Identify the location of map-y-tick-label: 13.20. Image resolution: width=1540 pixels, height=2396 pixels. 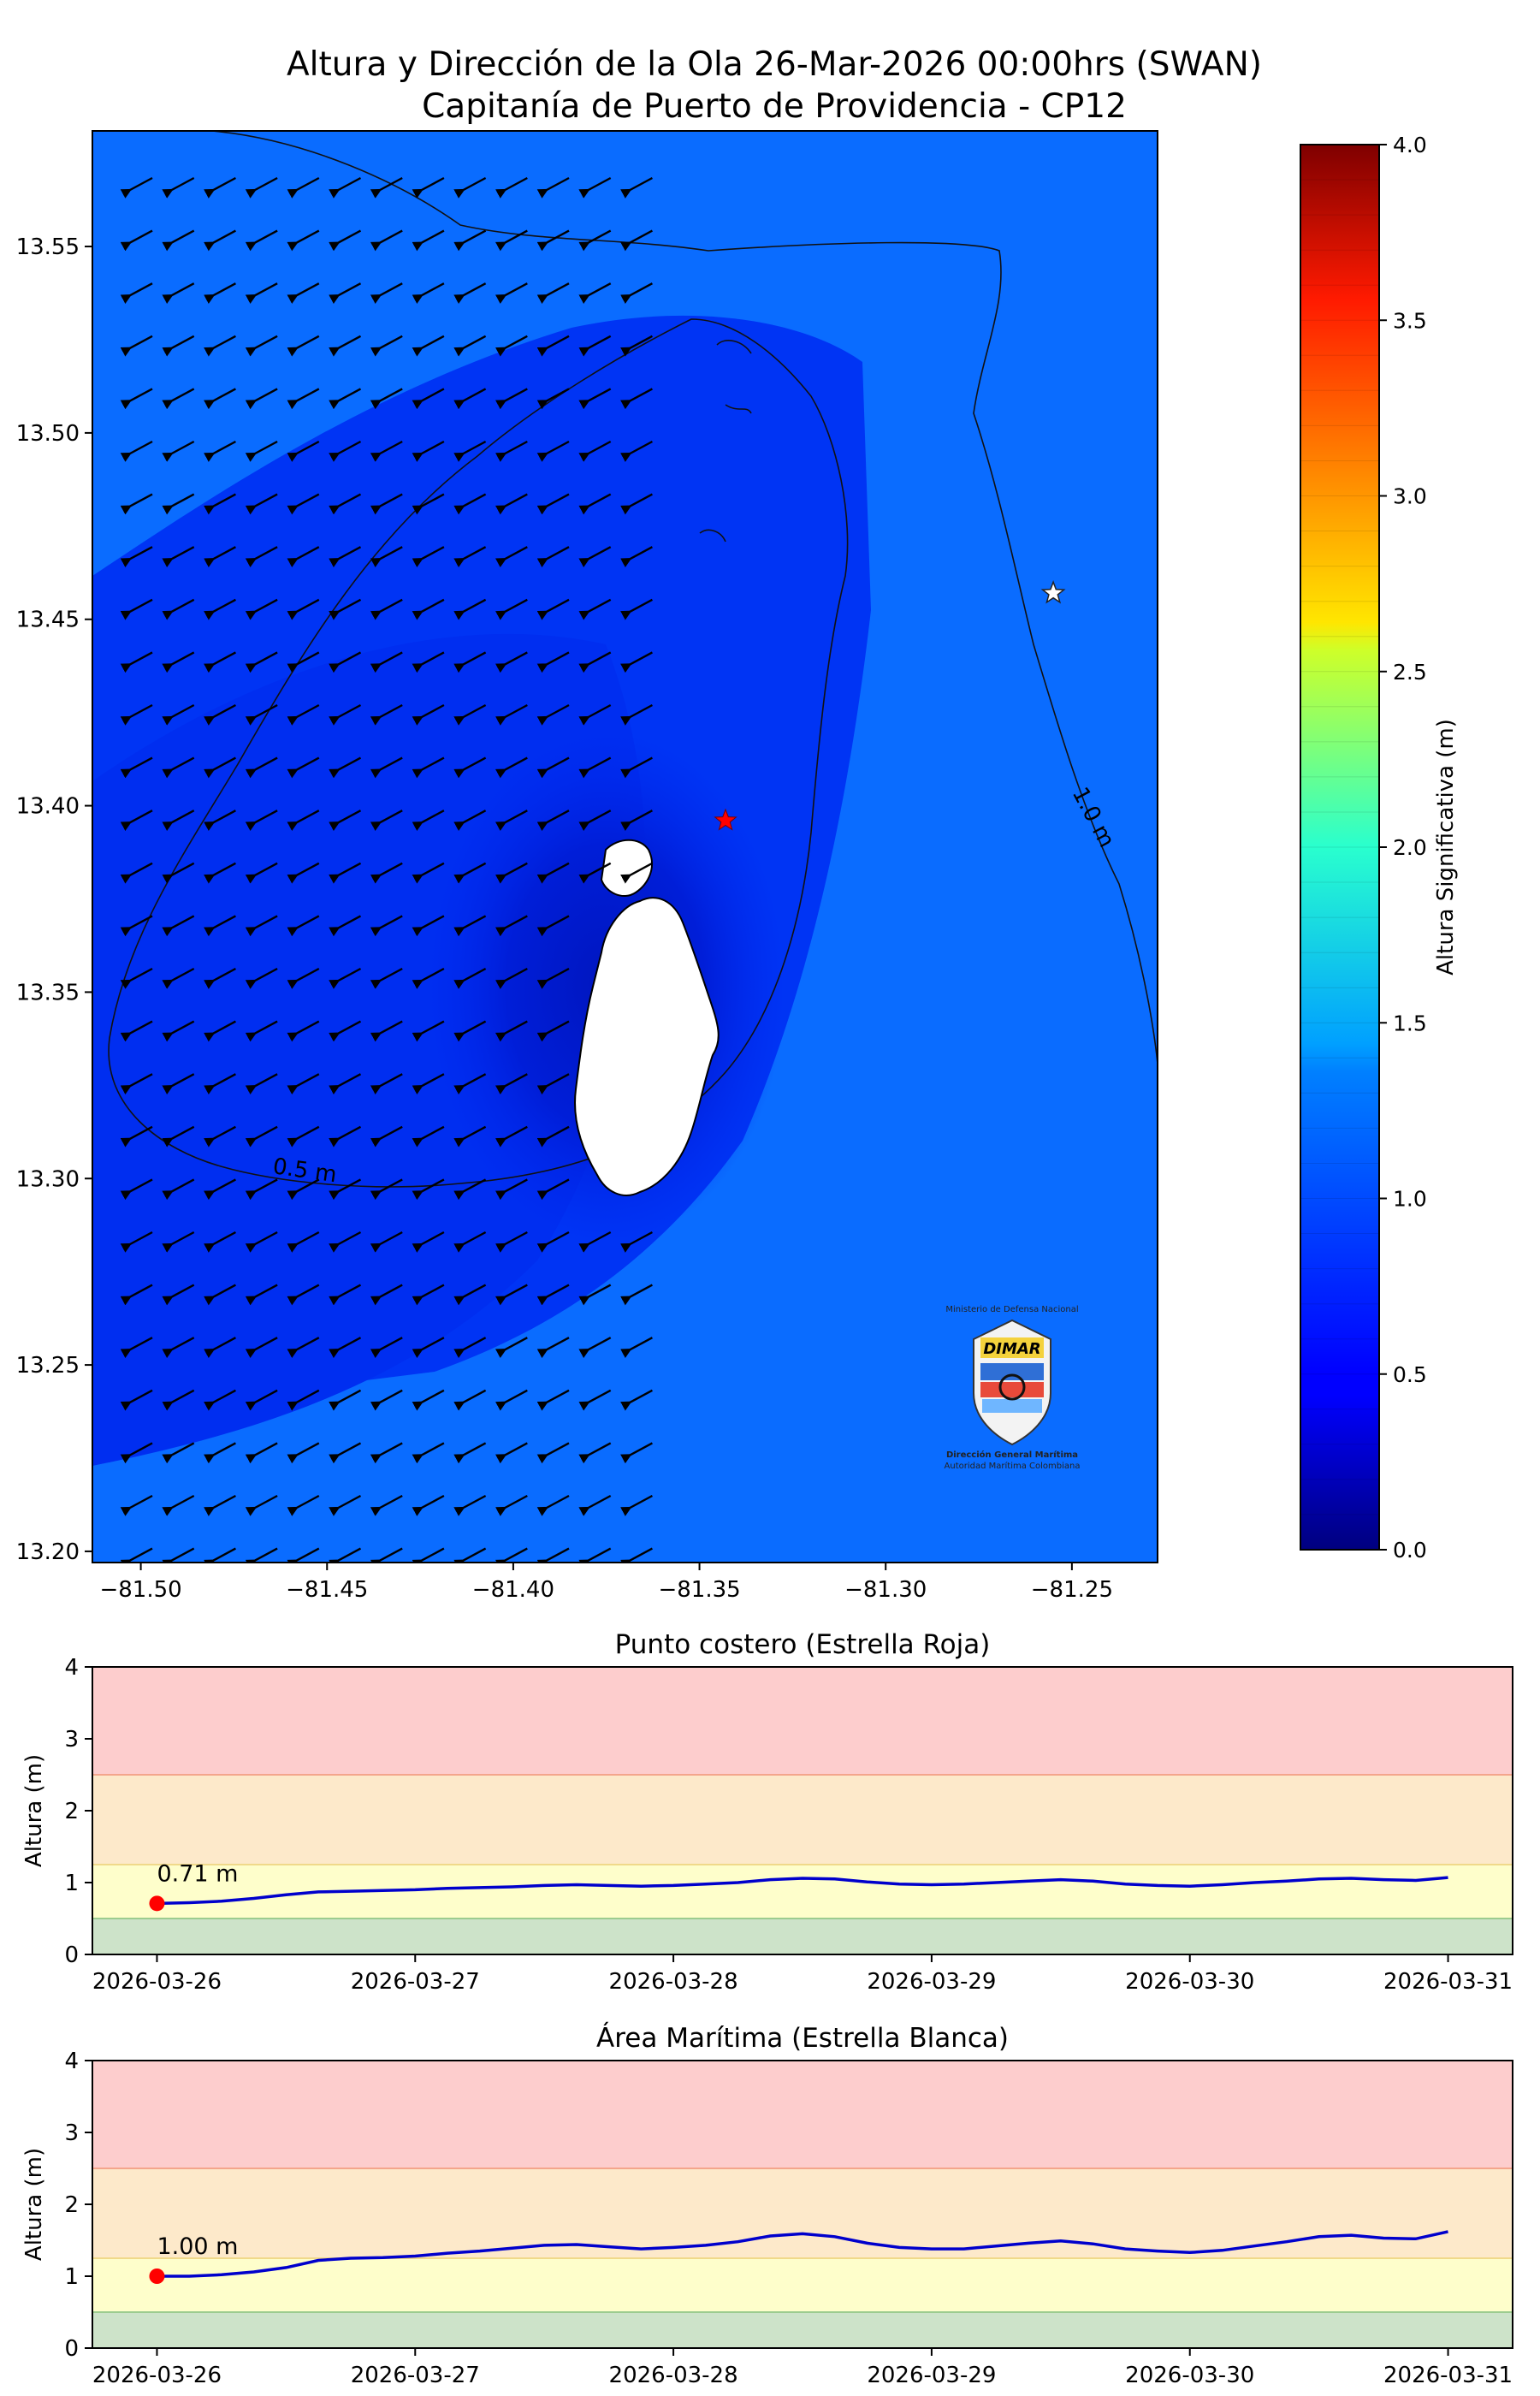
(48, 1552).